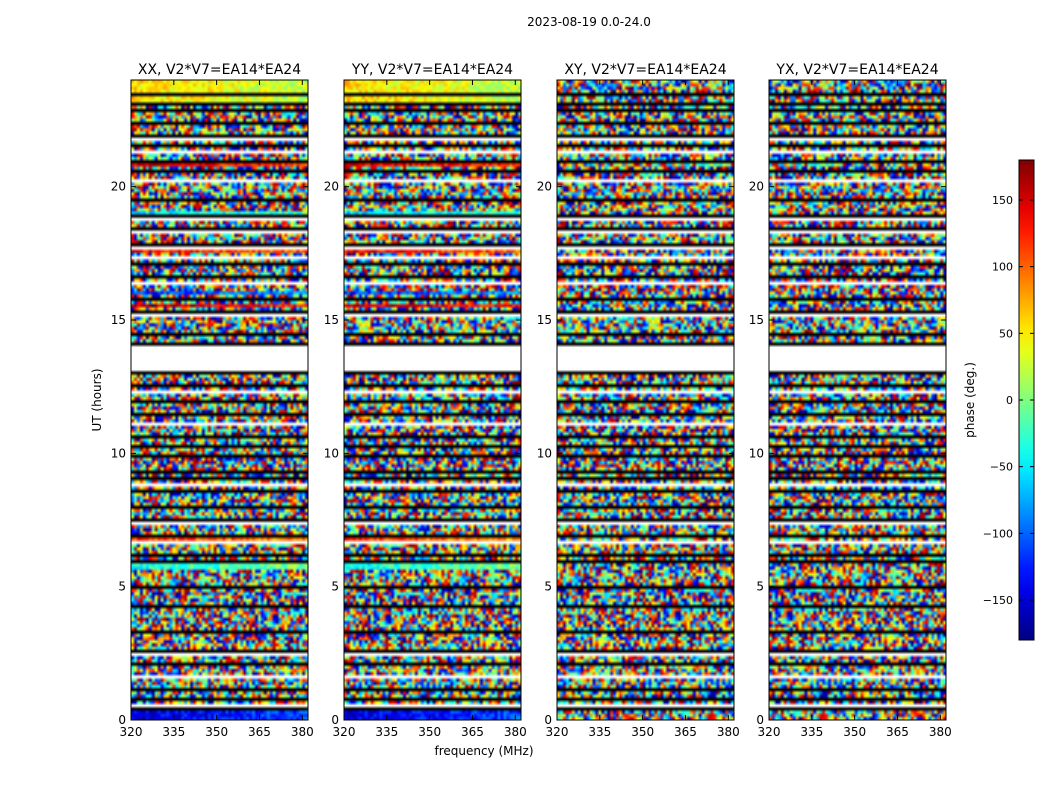  I want to click on colorbar: 150 100 50 0 −50 −100 −150, so click(1009, 400).